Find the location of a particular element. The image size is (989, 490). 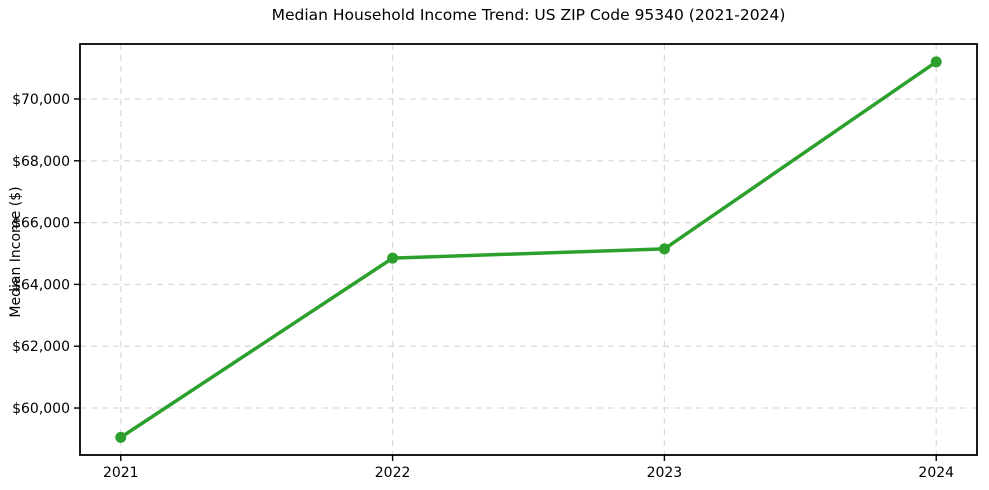

x-tick-label: 2024 is located at coordinates (936, 473).